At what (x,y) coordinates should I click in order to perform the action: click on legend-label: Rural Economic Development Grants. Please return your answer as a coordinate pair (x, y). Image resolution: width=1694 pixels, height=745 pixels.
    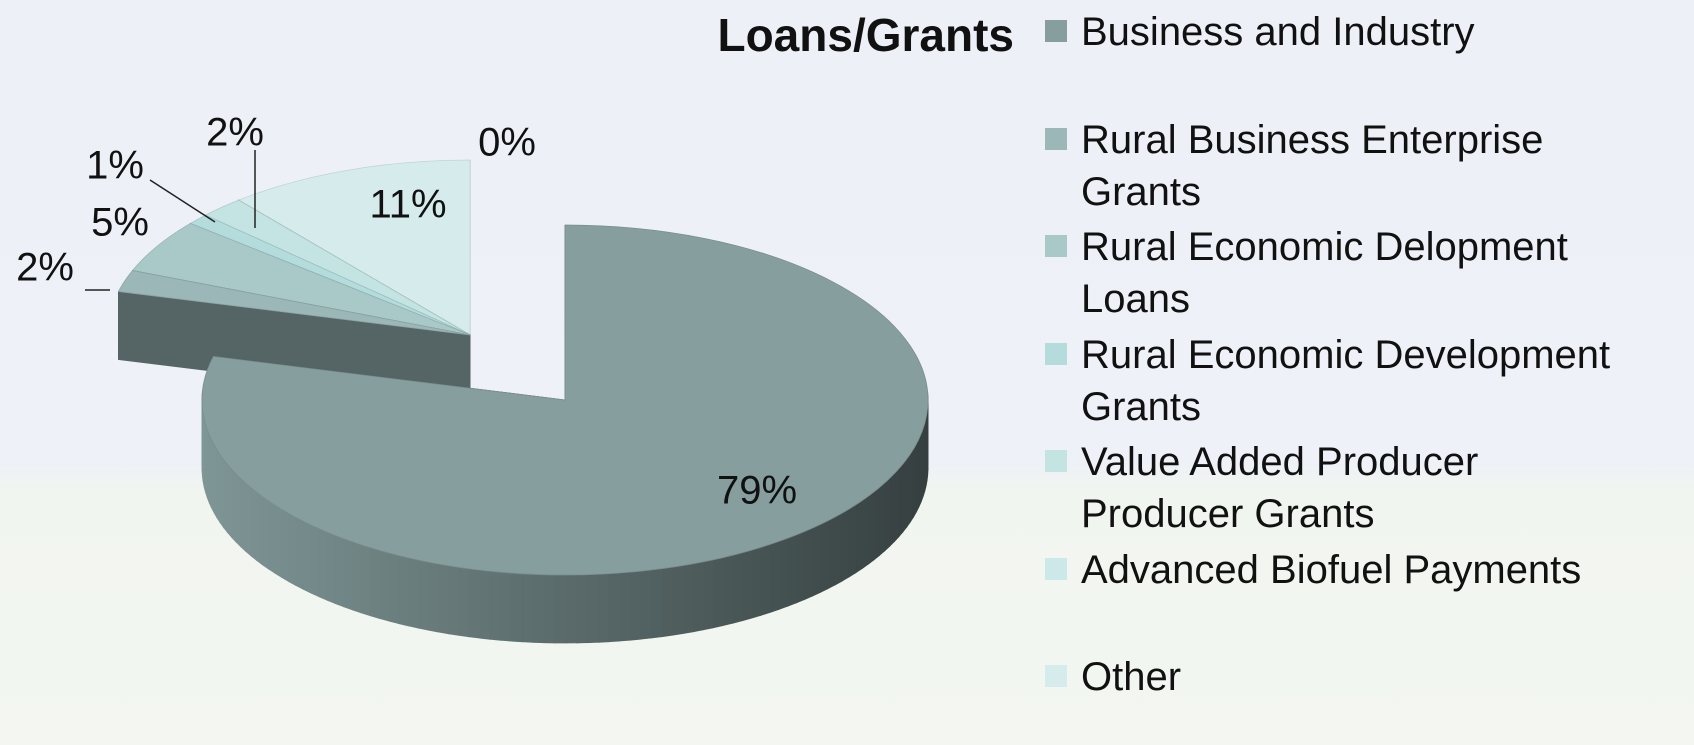
    Looking at the image, I should click on (1346, 380).